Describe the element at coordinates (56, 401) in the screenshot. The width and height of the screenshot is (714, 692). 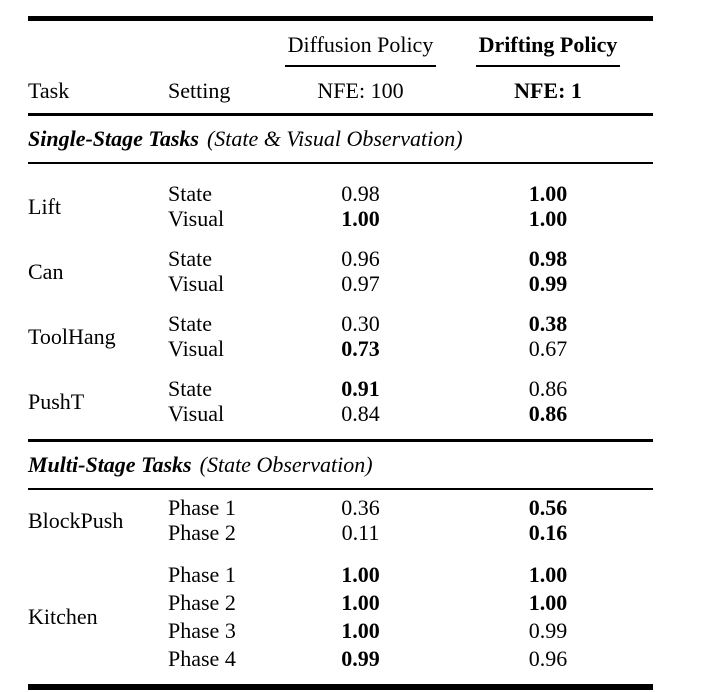
I see `task-label: PushT` at that location.